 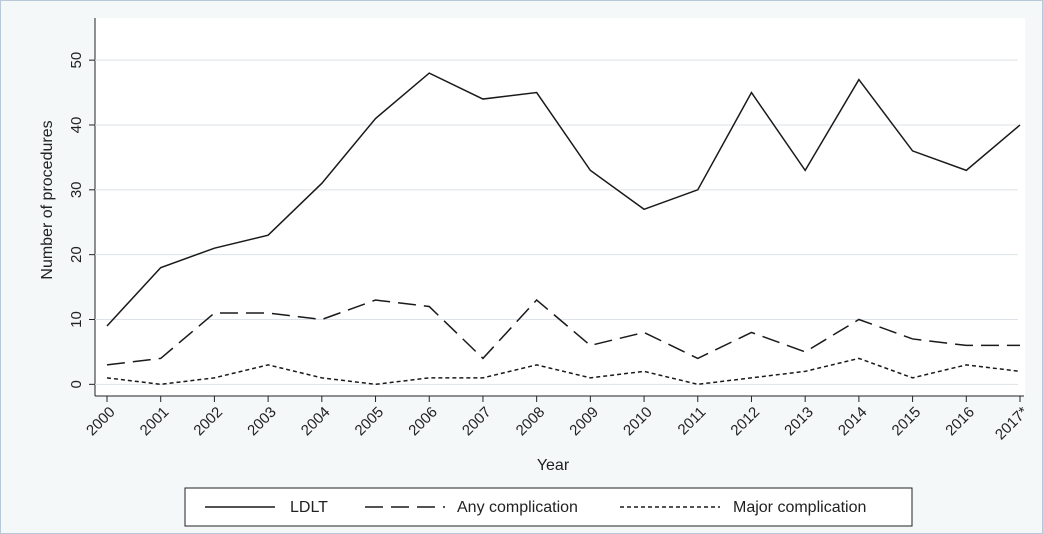 What do you see at coordinates (47, 199) in the screenshot?
I see `y-axis-label: Number of procedures` at bounding box center [47, 199].